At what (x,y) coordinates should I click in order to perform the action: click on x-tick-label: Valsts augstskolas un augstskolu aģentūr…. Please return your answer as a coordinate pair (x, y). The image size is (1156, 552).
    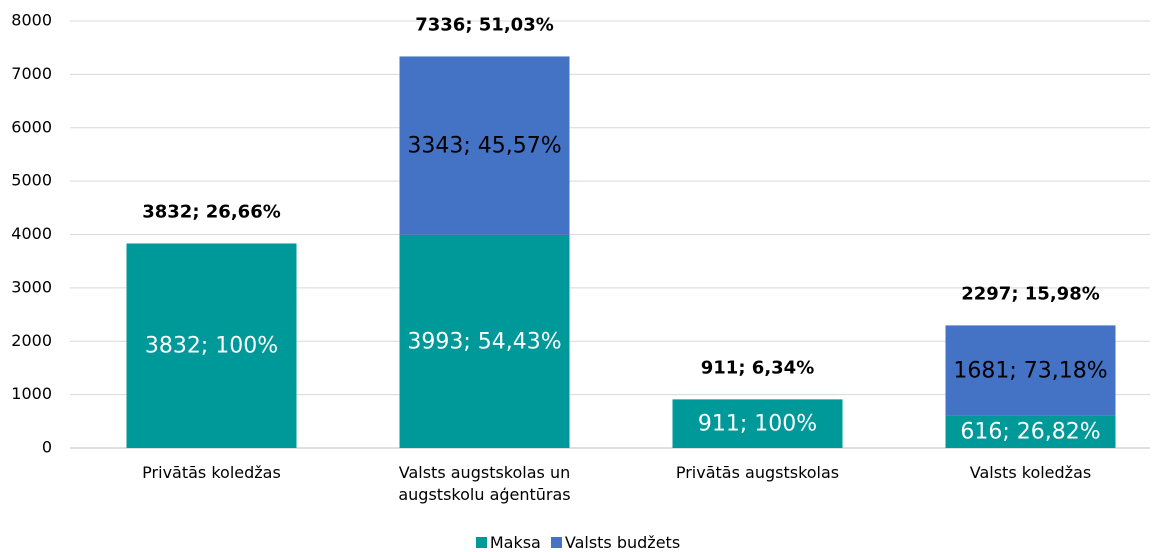
    Looking at the image, I should click on (484, 483).